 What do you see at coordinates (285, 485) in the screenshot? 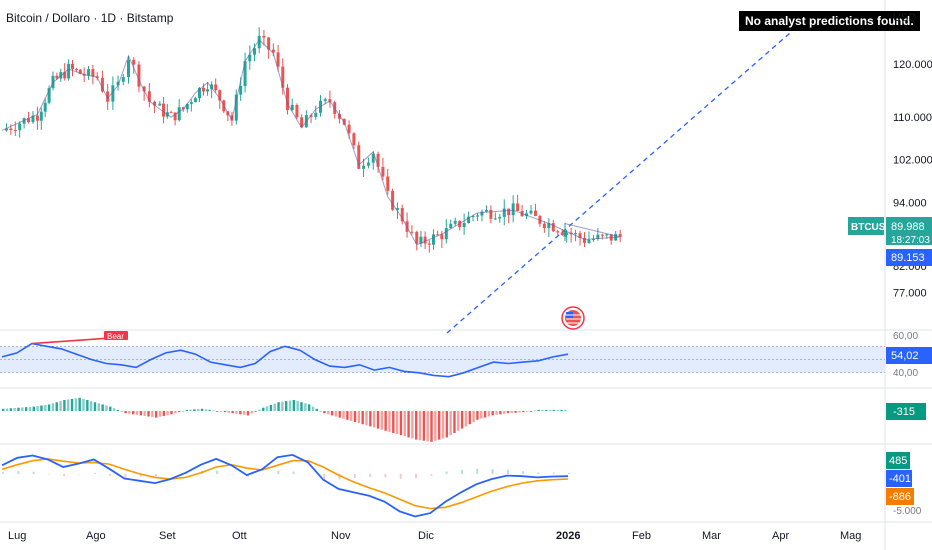
I see `macd-line` at bounding box center [285, 485].